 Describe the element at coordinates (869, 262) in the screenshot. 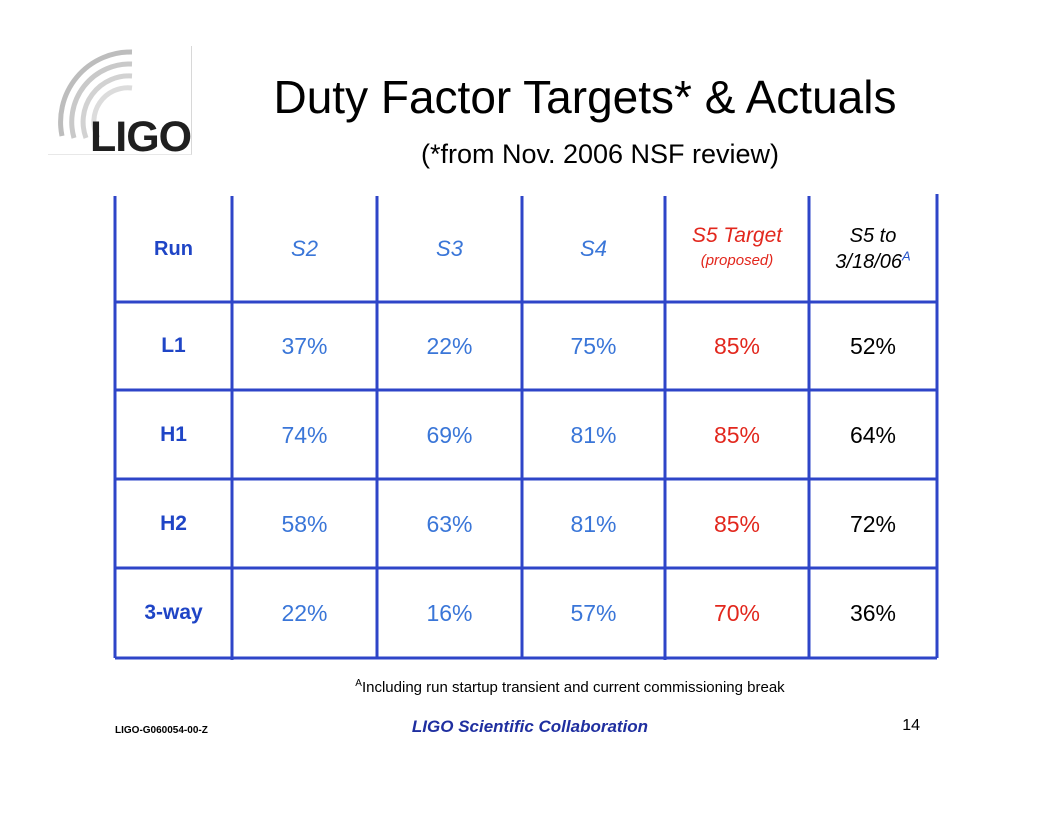

I see `header-s5-actual-line2: 3/18/06` at that location.